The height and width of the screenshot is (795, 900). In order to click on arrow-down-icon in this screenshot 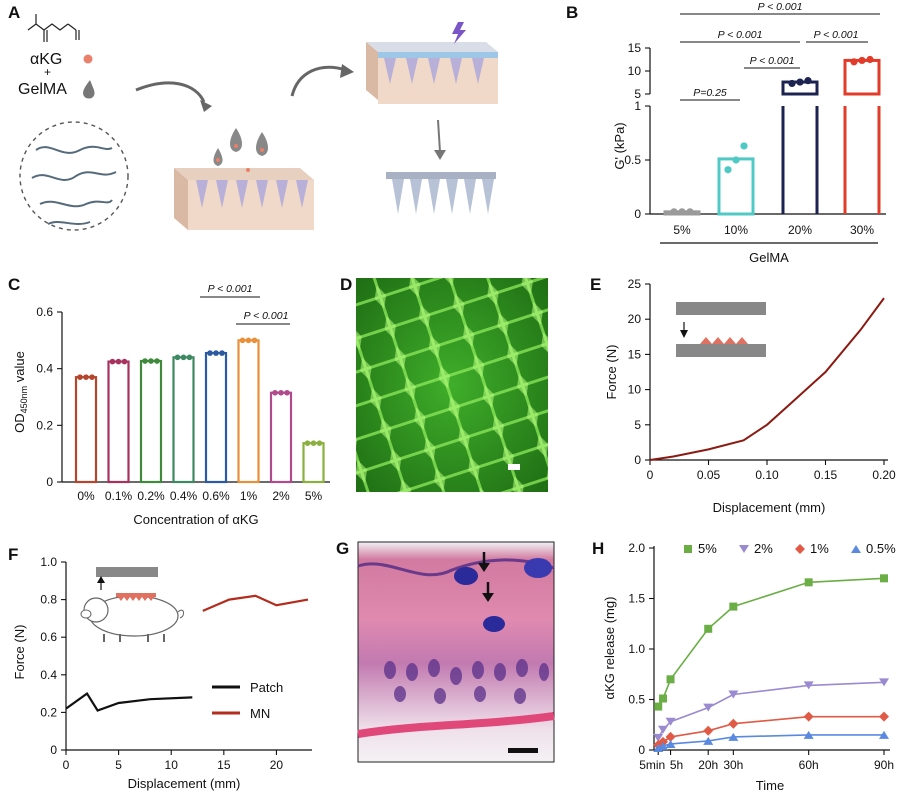, I will do `click(439, 136)`.